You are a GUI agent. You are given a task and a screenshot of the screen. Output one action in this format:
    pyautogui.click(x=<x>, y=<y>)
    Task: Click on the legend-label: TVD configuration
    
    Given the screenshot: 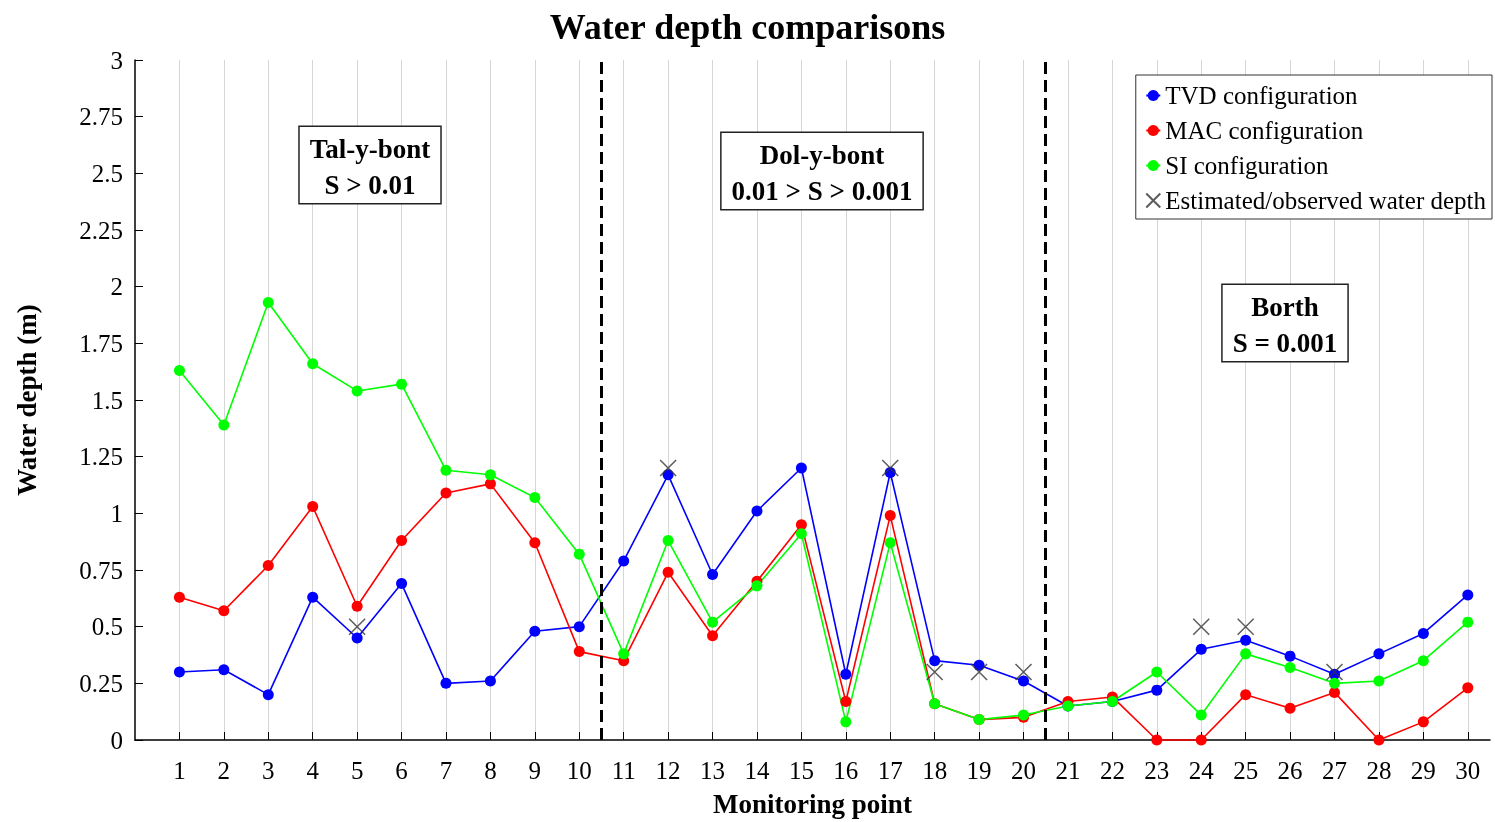 What is the action you would take?
    pyautogui.click(x=1262, y=95)
    